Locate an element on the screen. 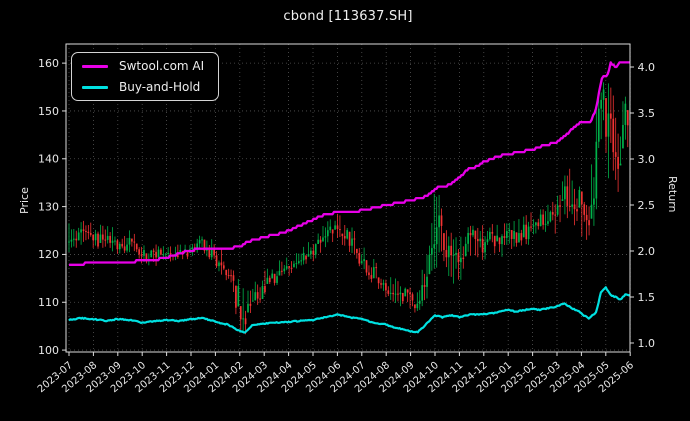  buy-and-hold-swatch is located at coordinates (95, 87).